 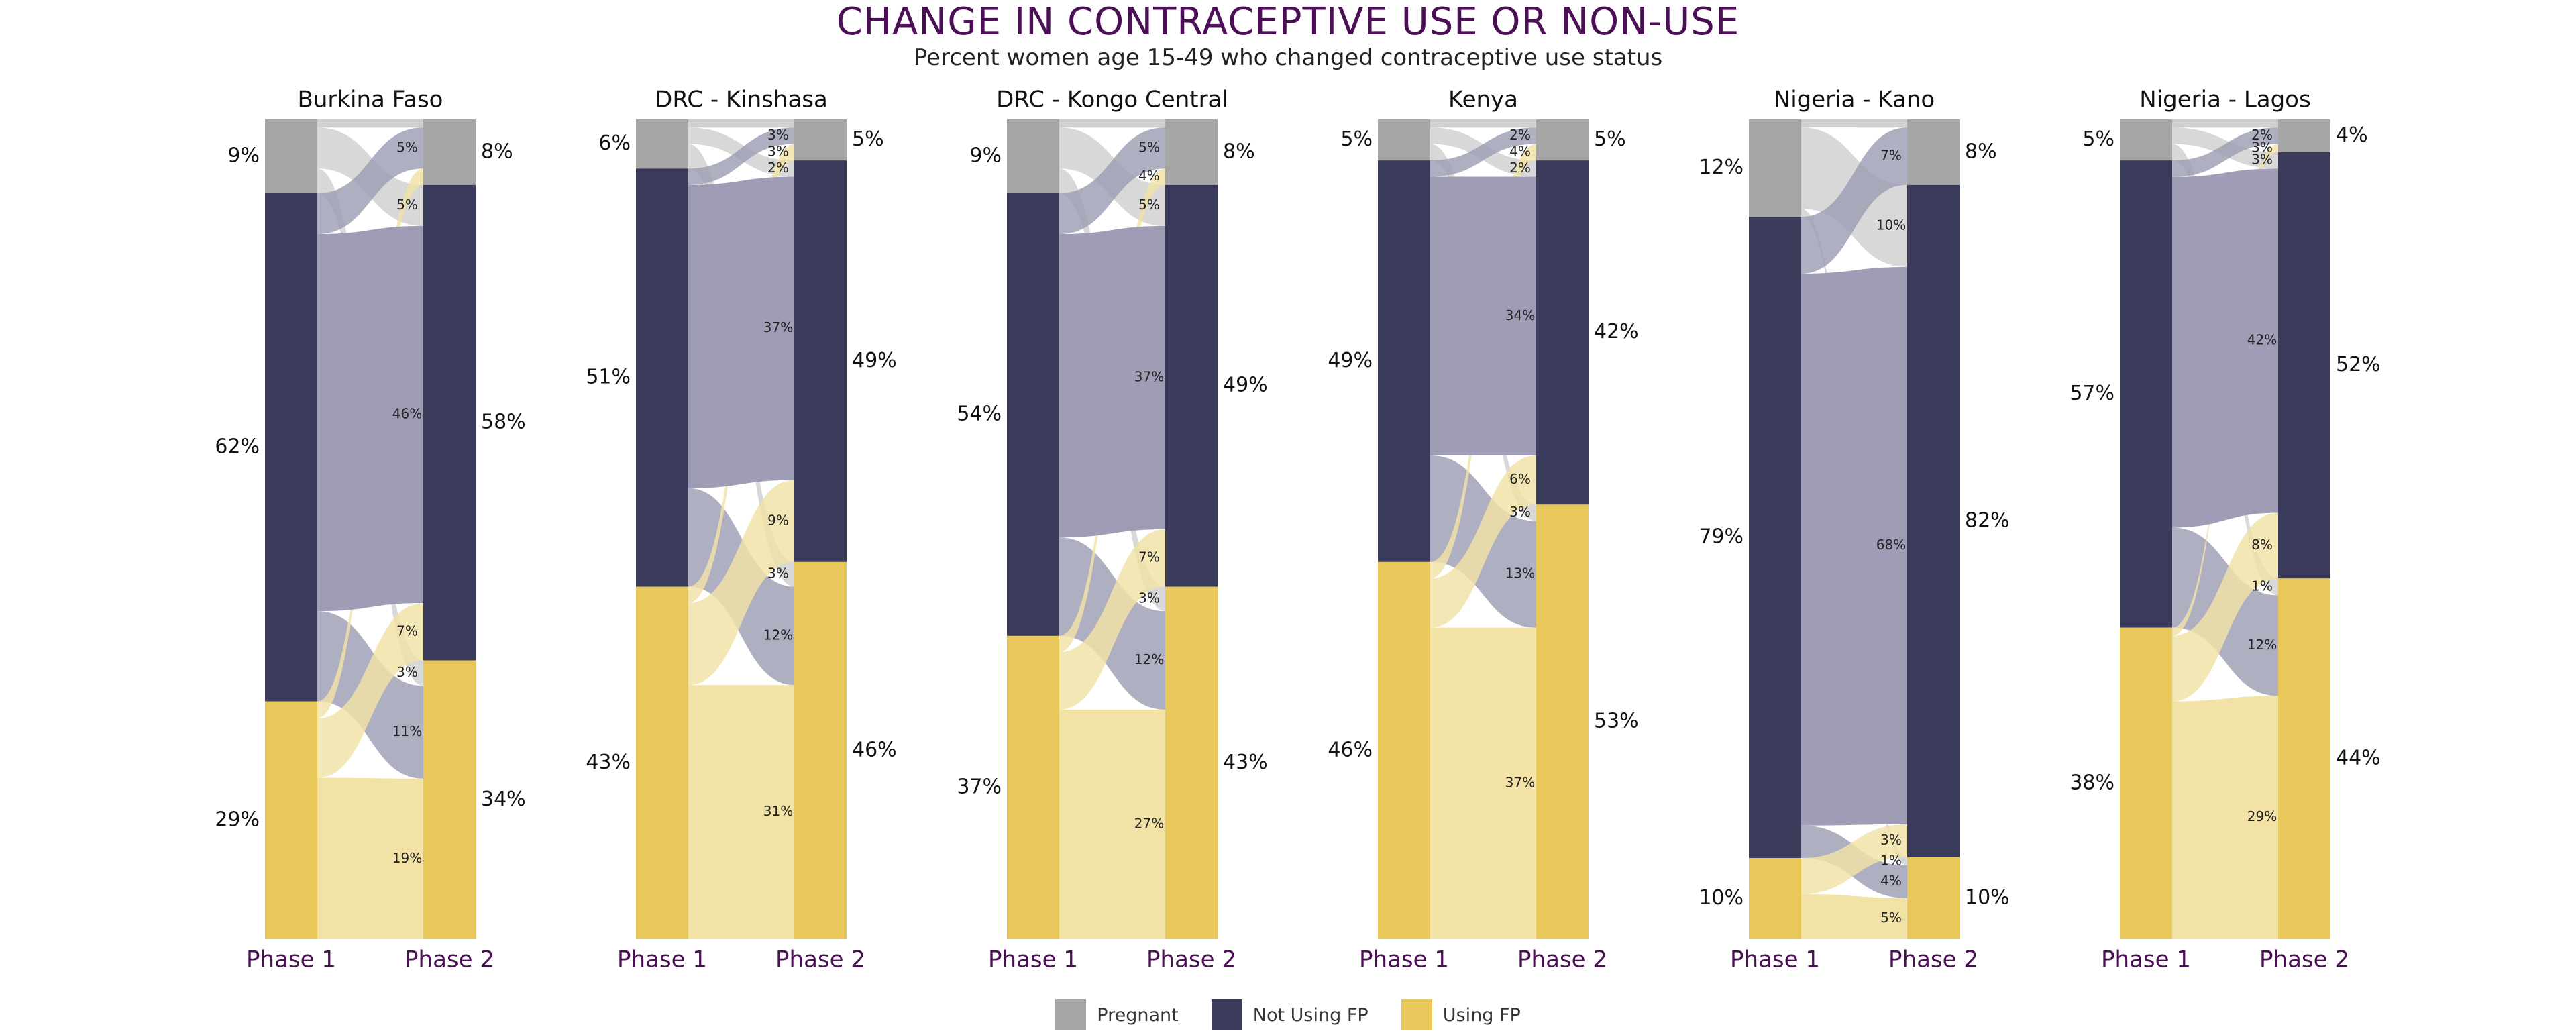 I want to click on flow-label: 4%, so click(x=1891, y=881).